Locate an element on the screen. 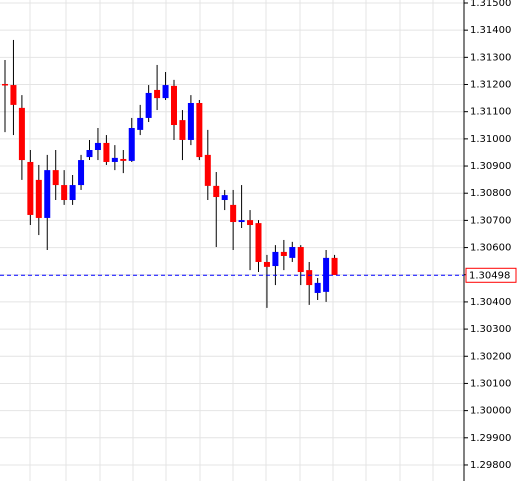 This screenshot has width=517, height=481. y-tick-label: 1.31400 is located at coordinates (490, 30).